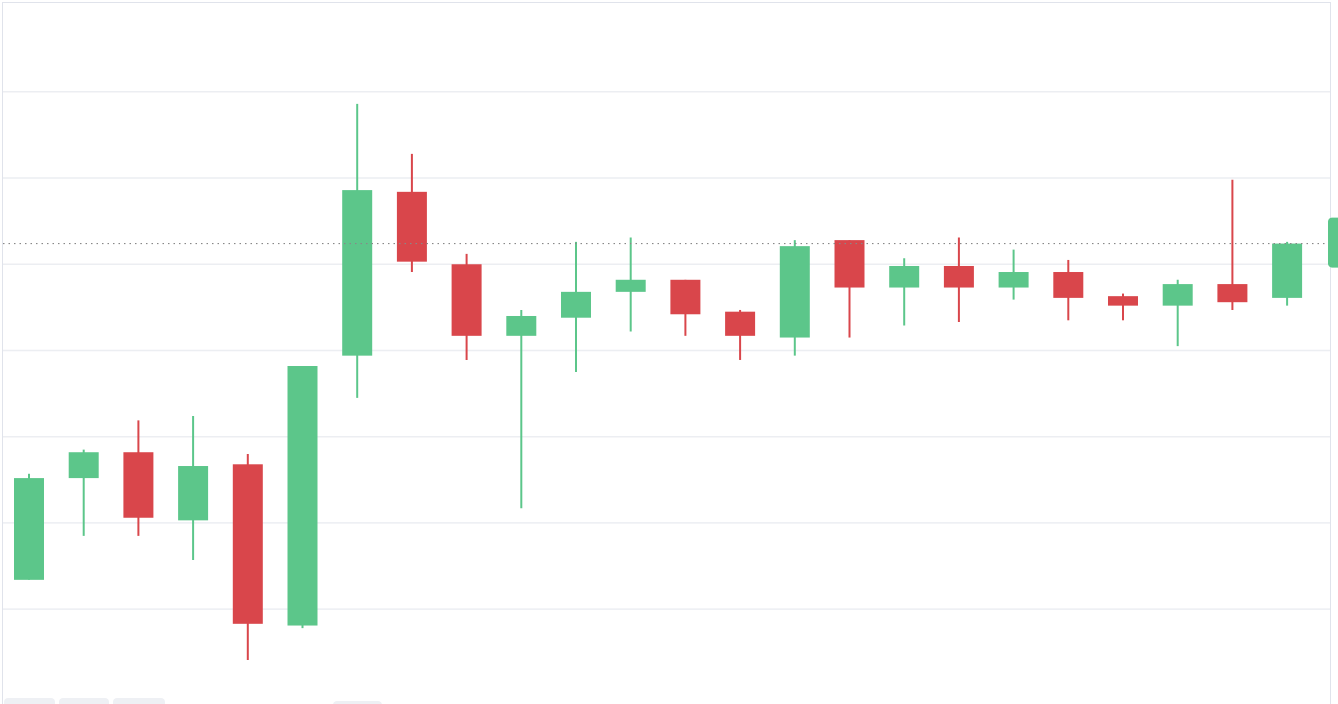 The width and height of the screenshot is (1338, 704). I want to click on price-tag, so click(1333, 242).